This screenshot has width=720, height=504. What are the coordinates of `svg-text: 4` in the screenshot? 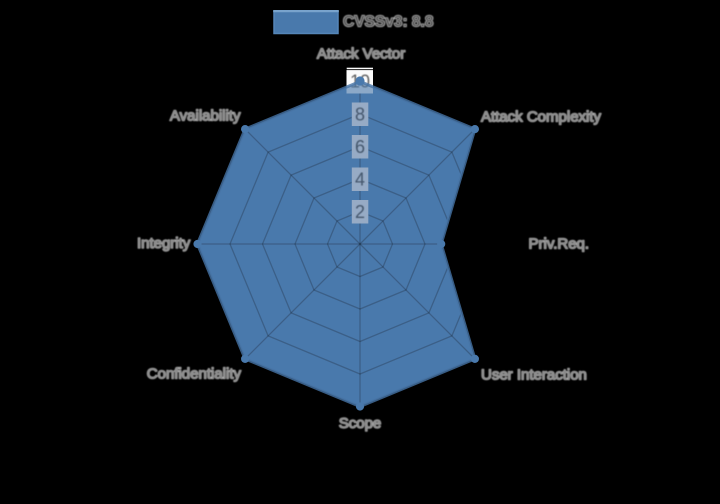 It's located at (360, 180).